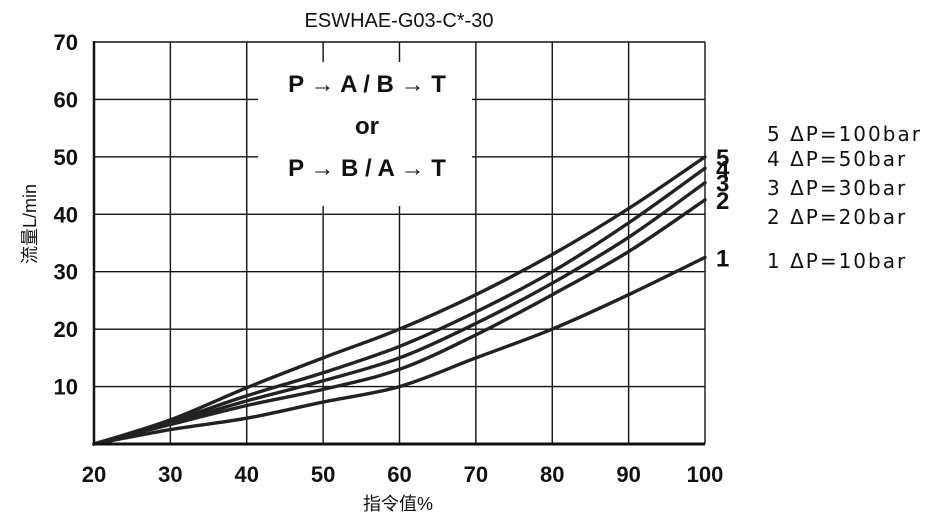  Describe the element at coordinates (66, 157) in the screenshot. I see `y-tick-label: 50` at that location.